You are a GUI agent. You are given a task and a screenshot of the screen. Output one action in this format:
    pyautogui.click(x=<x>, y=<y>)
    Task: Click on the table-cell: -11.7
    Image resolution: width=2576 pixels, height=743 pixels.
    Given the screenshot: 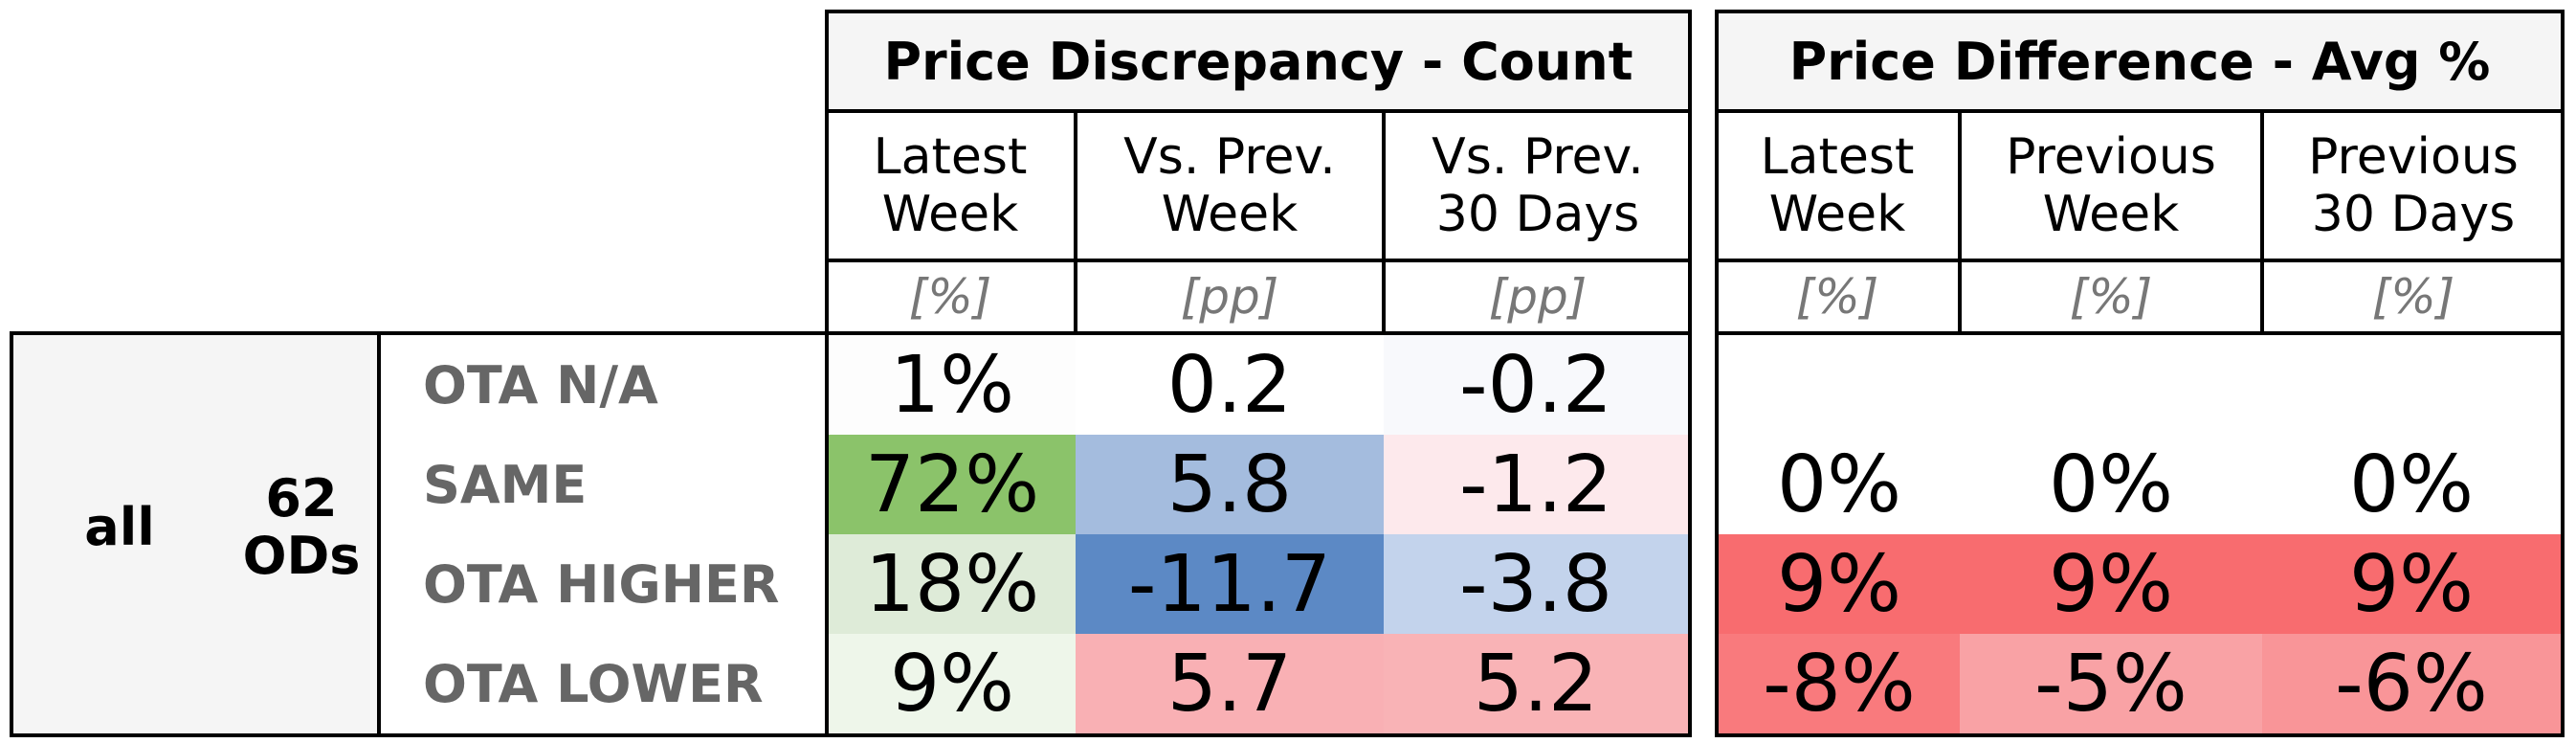 What is the action you would take?
    pyautogui.click(x=1230, y=584)
    